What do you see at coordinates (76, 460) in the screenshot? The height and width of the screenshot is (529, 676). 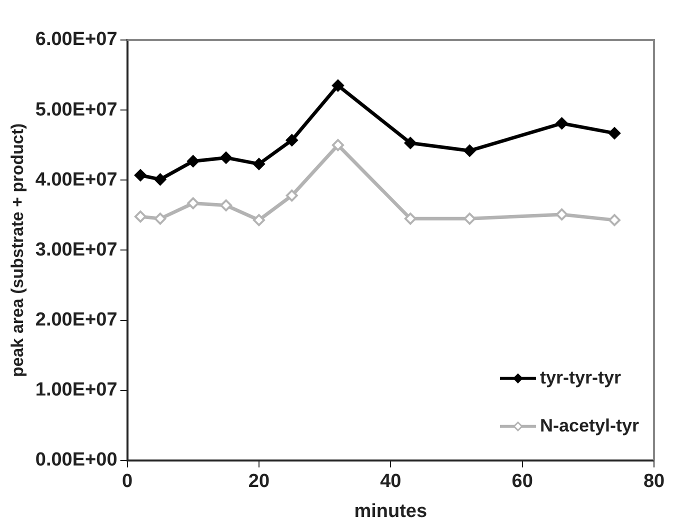 I see `y-tick-label: 0.00E+00` at bounding box center [76, 460].